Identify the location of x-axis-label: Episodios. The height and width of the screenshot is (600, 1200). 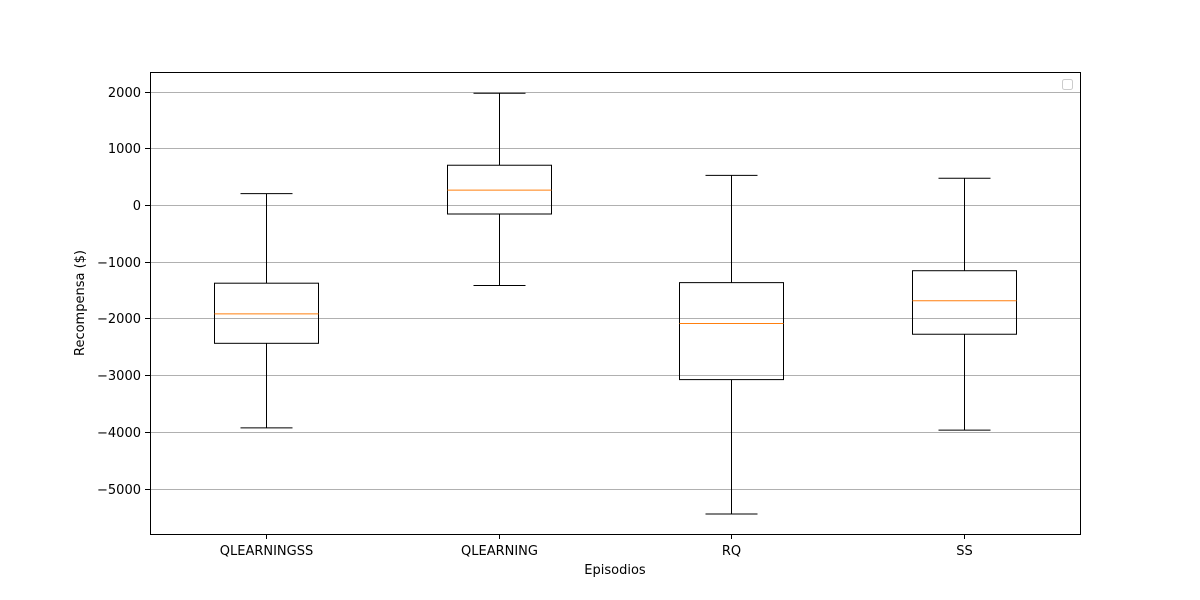
(615, 570).